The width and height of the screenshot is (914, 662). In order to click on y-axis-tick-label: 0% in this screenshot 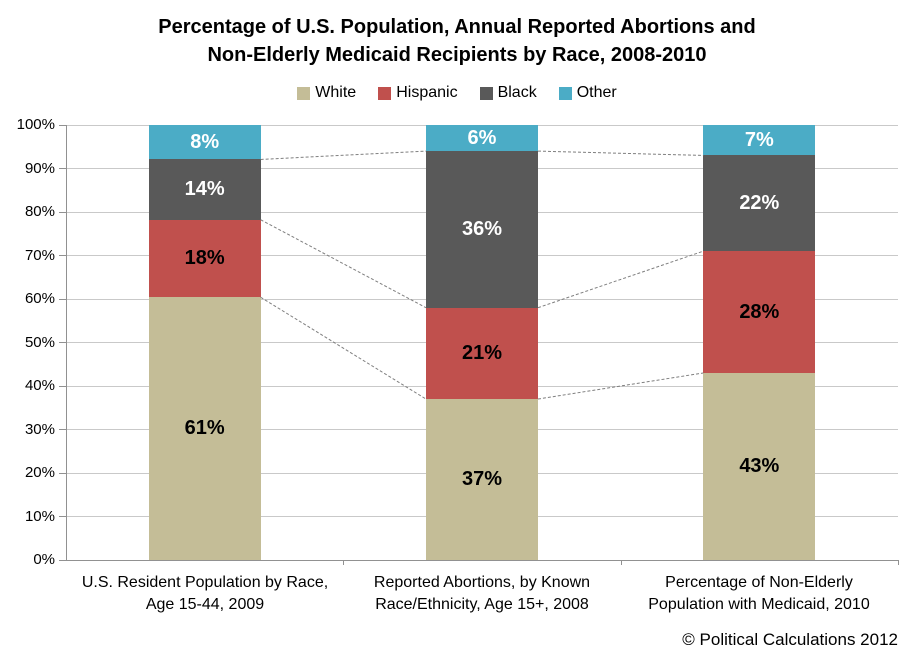, I will do `click(44, 559)`.